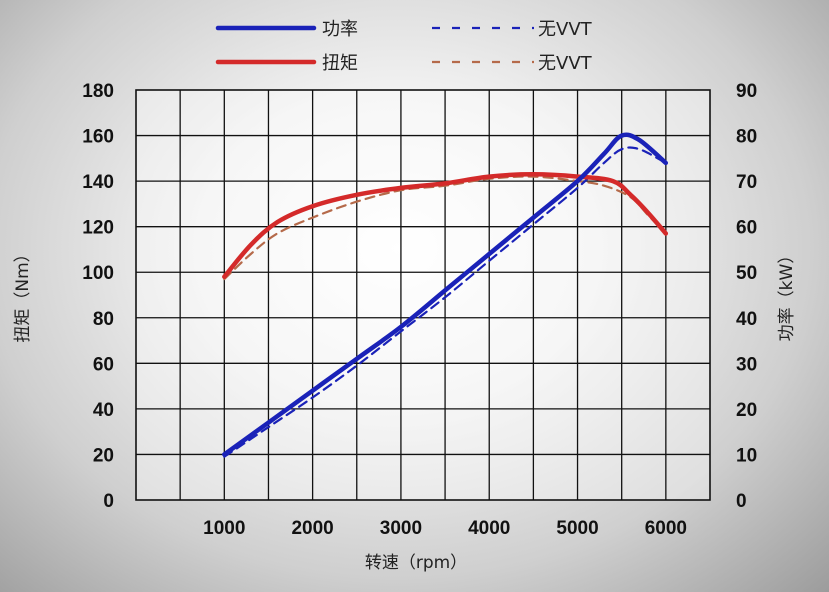 The width and height of the screenshot is (829, 592). I want to click on x-tick-label: 3000, so click(401, 528).